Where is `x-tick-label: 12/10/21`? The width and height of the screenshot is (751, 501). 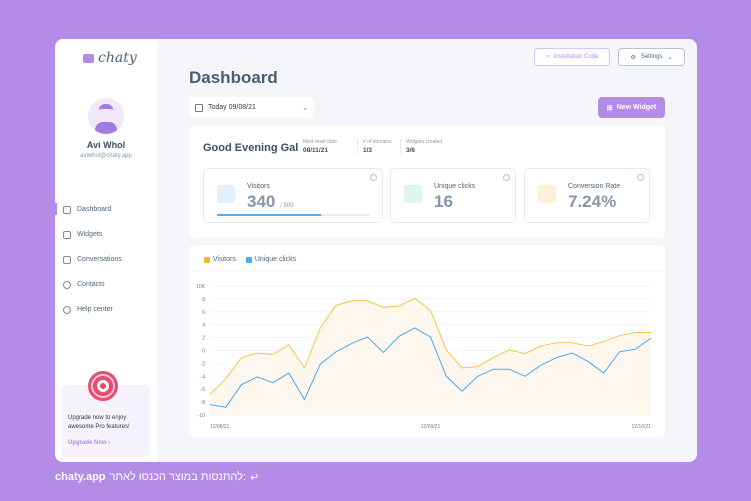 x-tick-label: 12/10/21 is located at coordinates (642, 427).